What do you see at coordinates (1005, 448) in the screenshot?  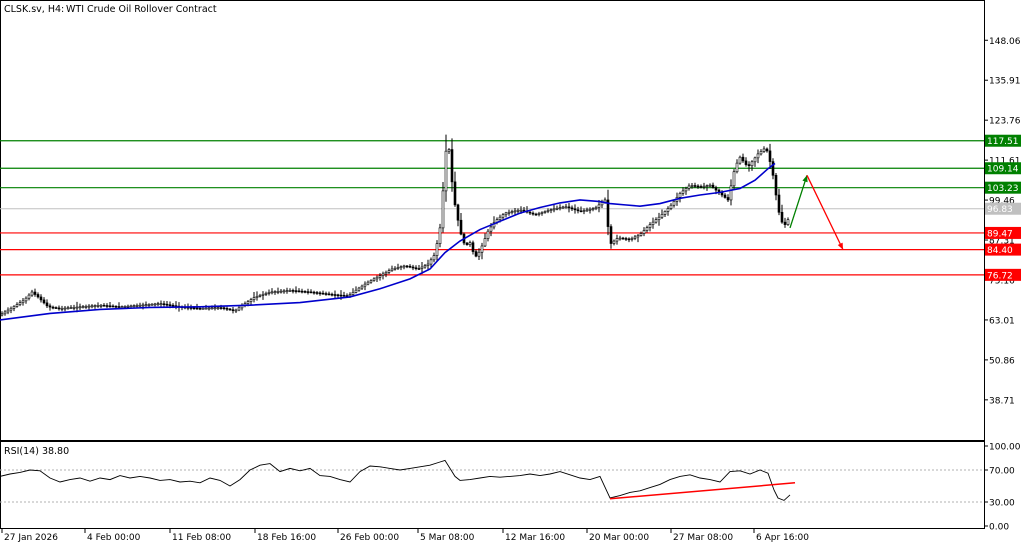 I see `rsi-tick-label: 100.00` at bounding box center [1005, 448].